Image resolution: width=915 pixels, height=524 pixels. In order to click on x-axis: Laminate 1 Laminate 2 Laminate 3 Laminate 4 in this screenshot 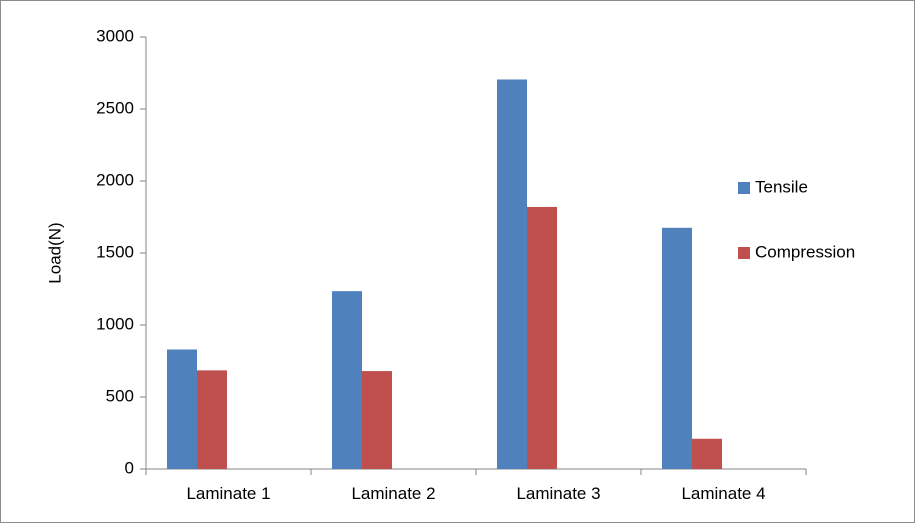, I will do `click(476, 485)`.